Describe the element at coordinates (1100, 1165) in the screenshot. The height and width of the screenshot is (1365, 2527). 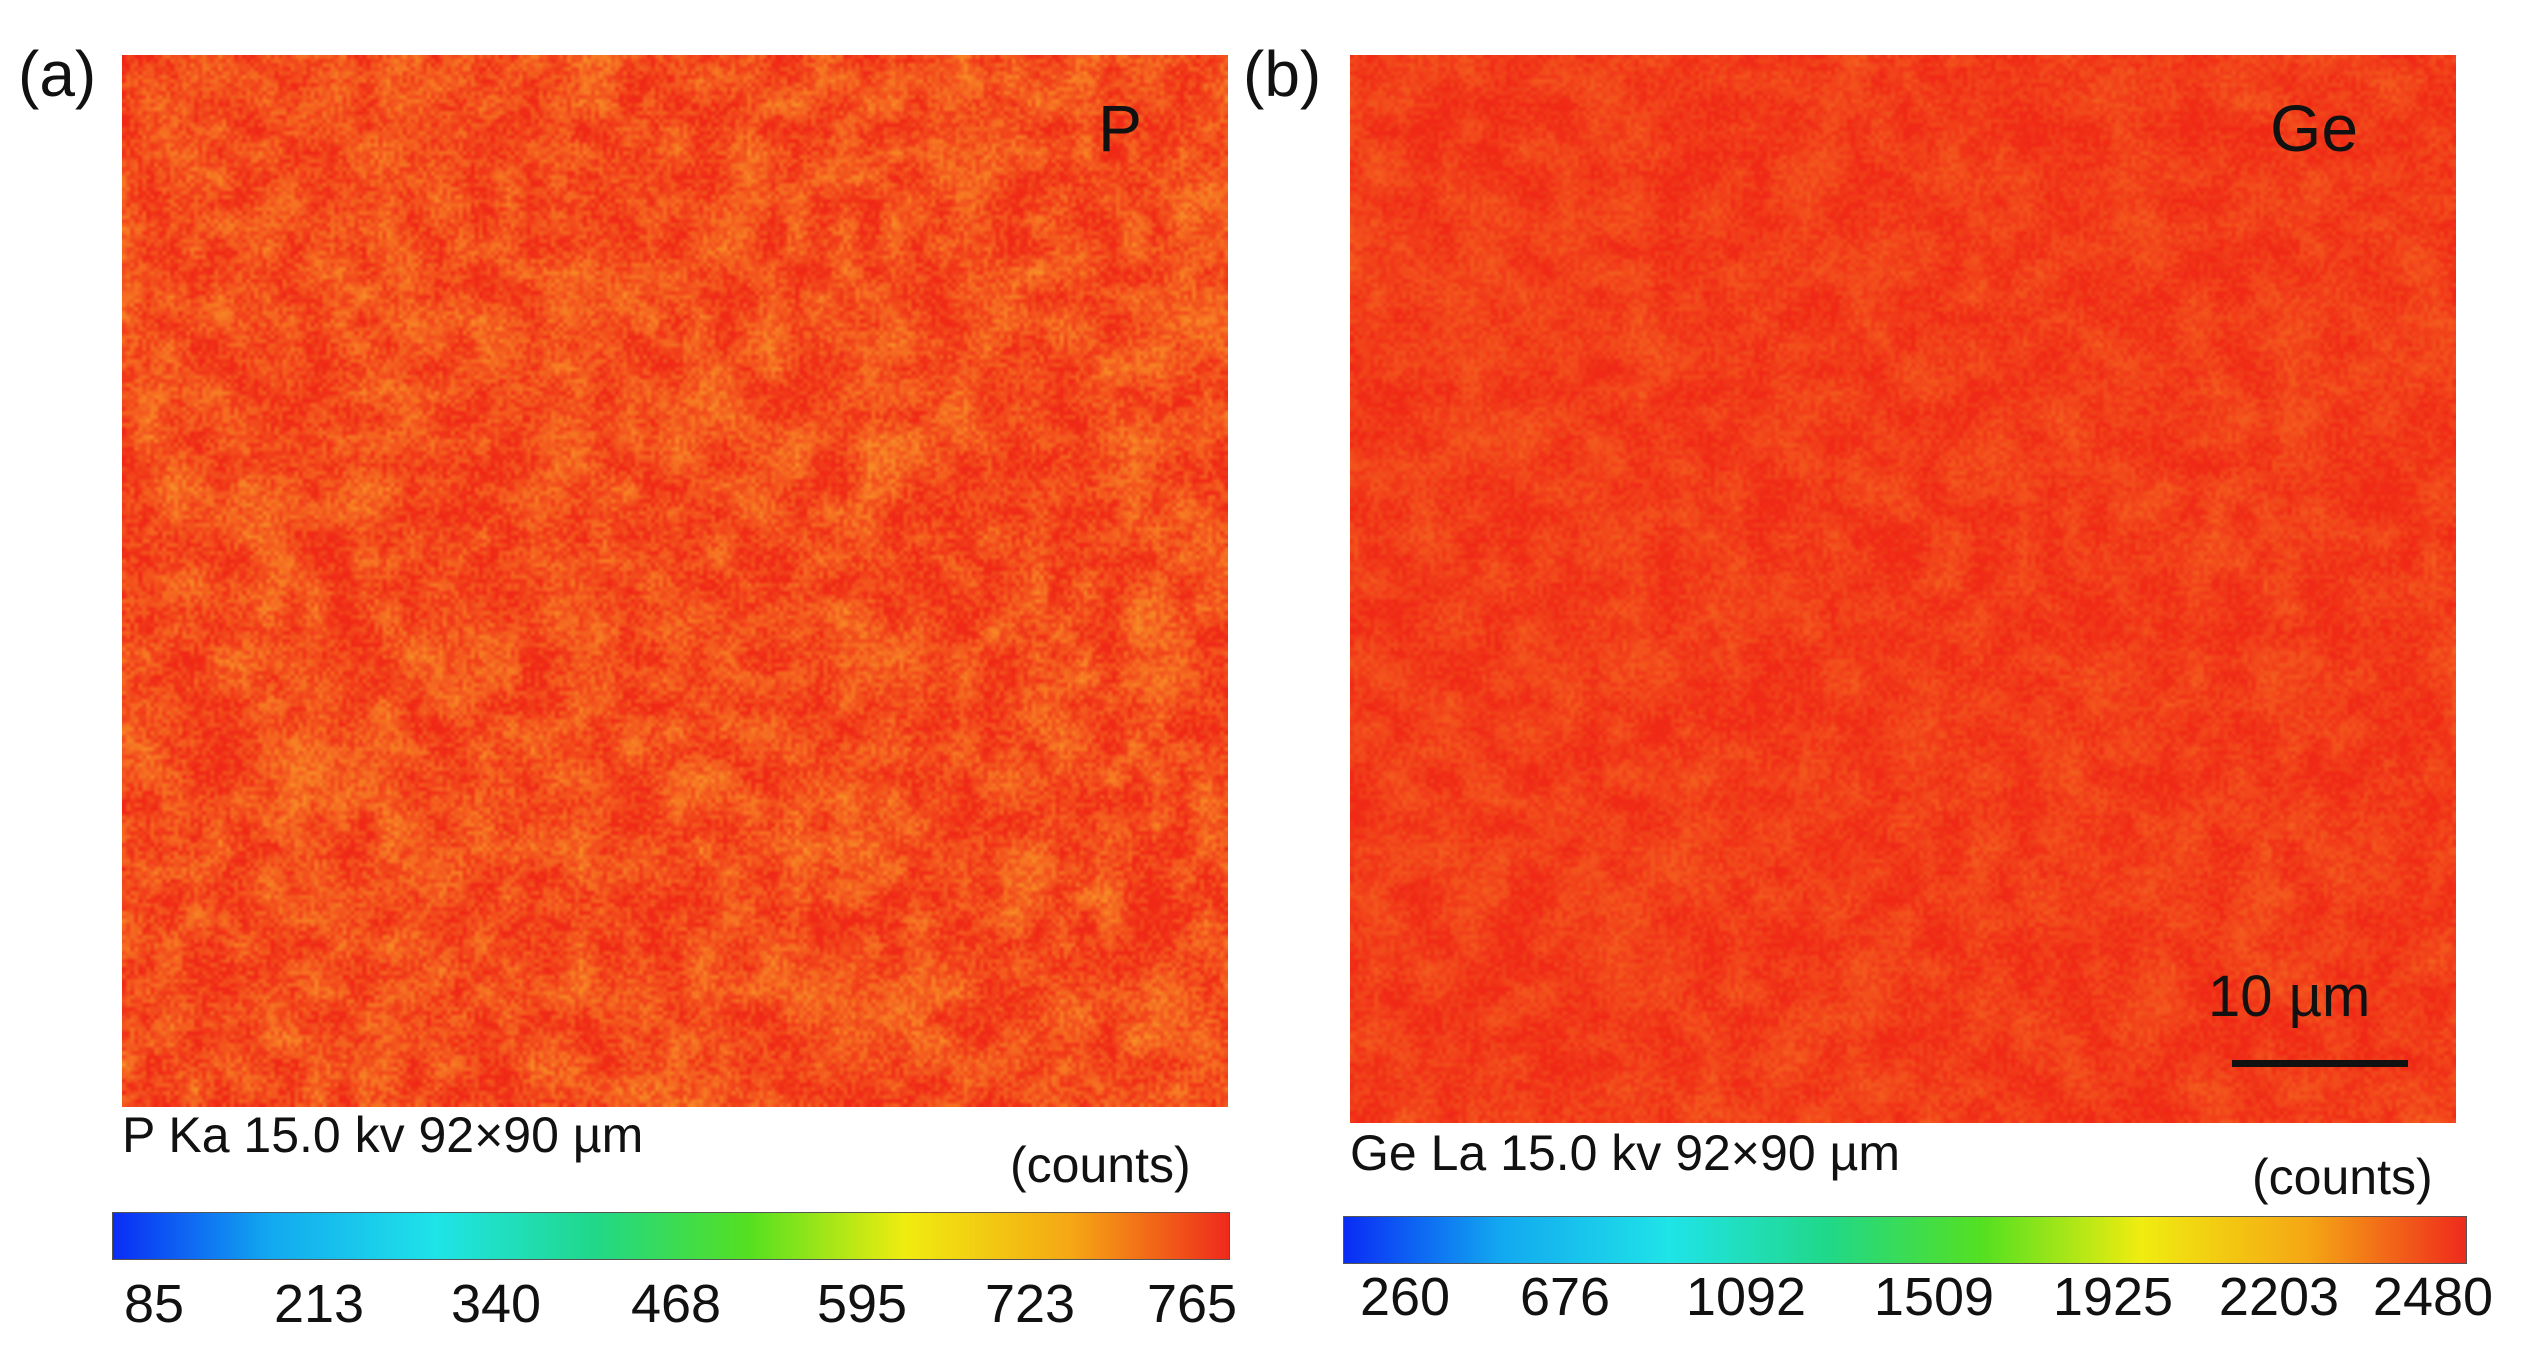
I see `colorbar-a-units: (counts)` at that location.